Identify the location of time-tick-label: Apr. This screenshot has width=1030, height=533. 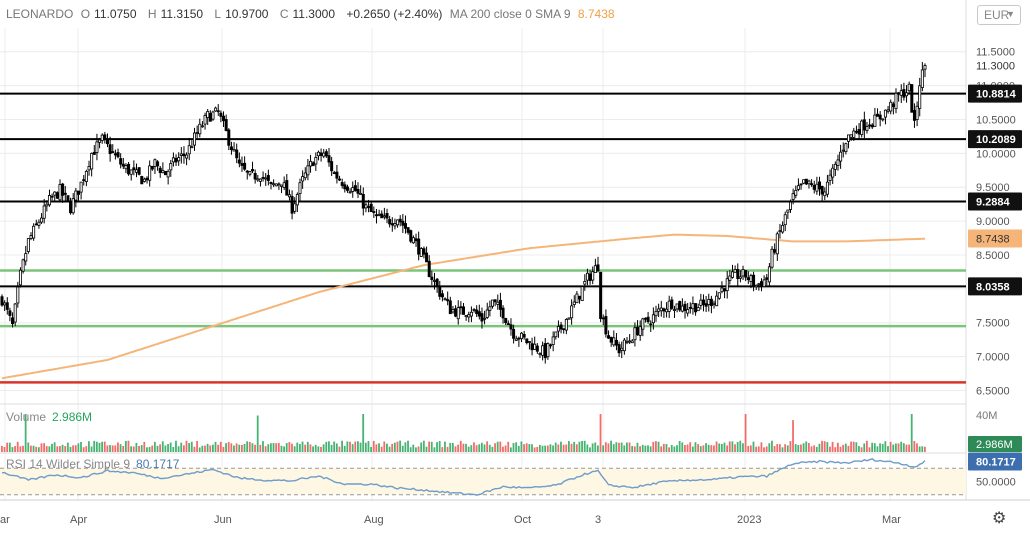
(78, 520).